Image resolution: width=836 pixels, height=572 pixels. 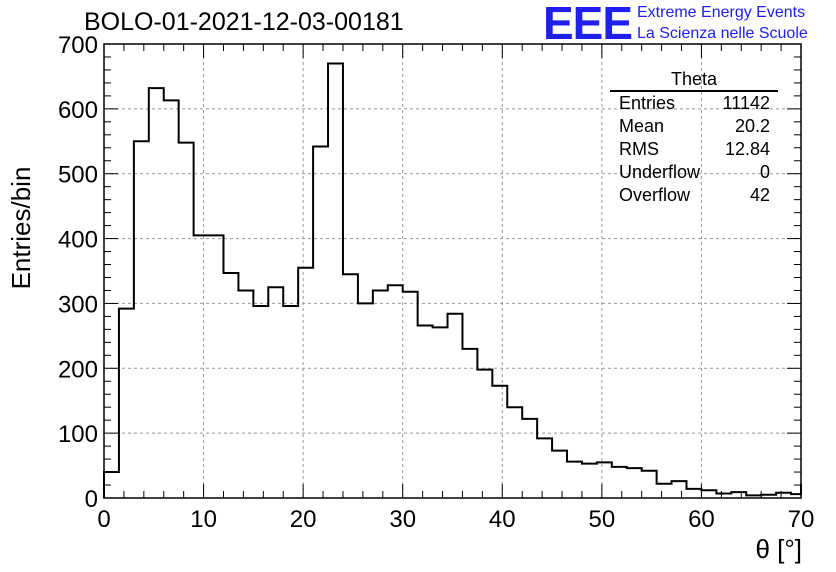 I want to click on chart-title: BOLO-01-2021-12-03-00181, so click(x=244, y=22).